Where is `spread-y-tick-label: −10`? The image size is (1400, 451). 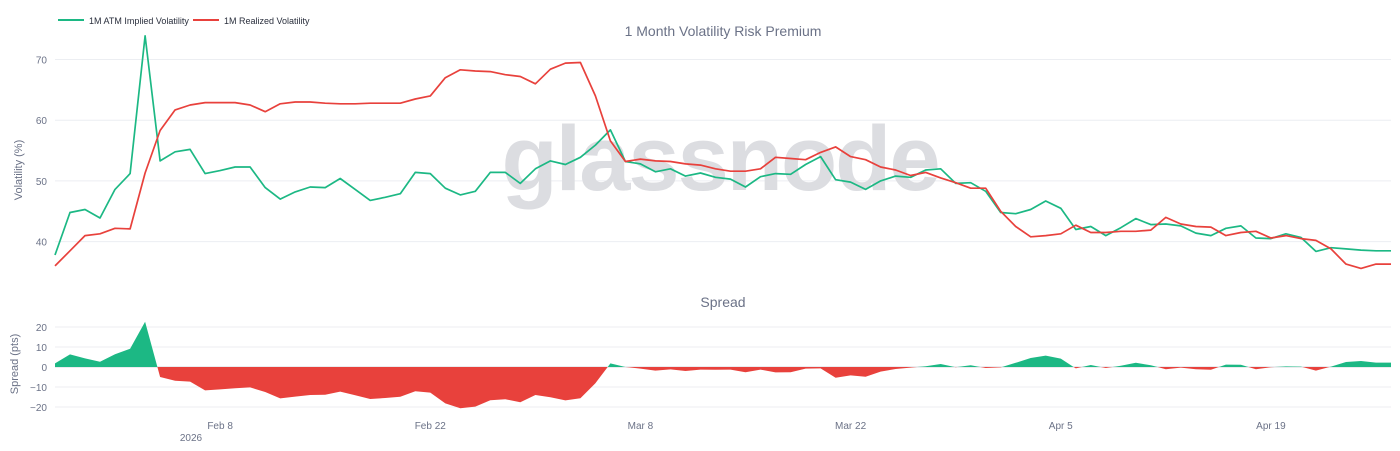 spread-y-tick-label: −10 is located at coordinates (38, 388).